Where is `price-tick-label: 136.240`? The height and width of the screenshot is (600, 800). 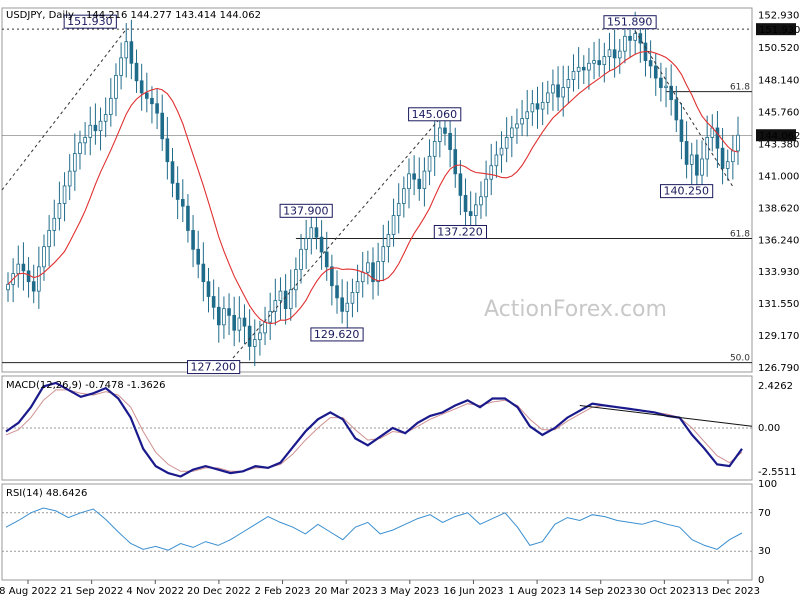 price-tick-label: 136.240 is located at coordinates (778, 241).